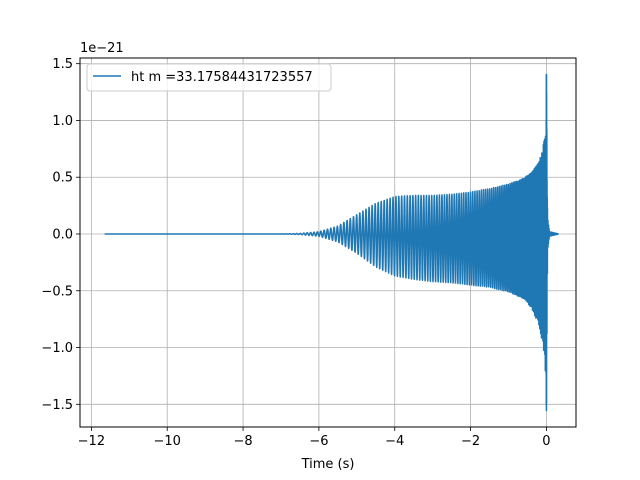 This screenshot has height=480, width=640. What do you see at coordinates (57, 405) in the screenshot?
I see `y-tick-label: −1.5` at bounding box center [57, 405].